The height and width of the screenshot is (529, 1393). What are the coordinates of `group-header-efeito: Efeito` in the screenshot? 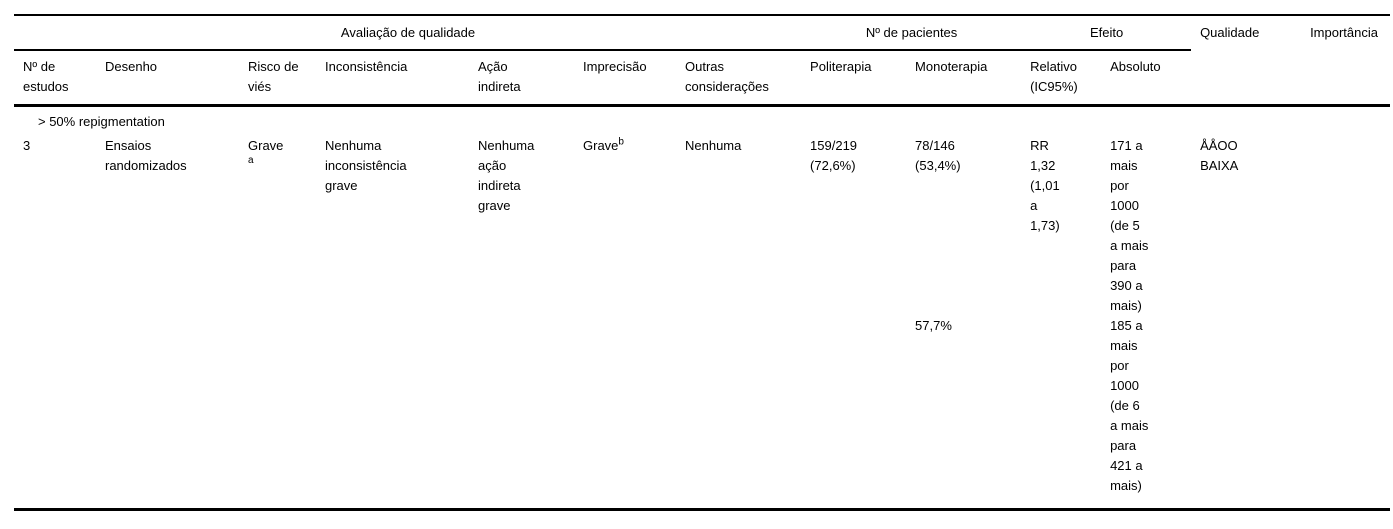 It's located at (1106, 33).